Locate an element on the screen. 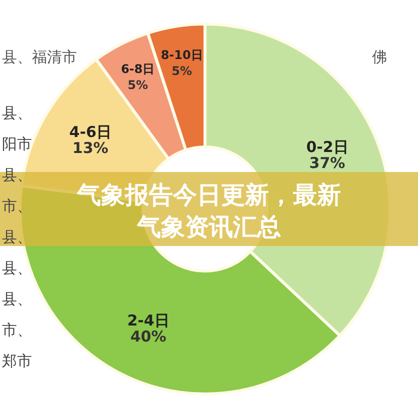  data-label: 13% is located at coordinates (90, 148).